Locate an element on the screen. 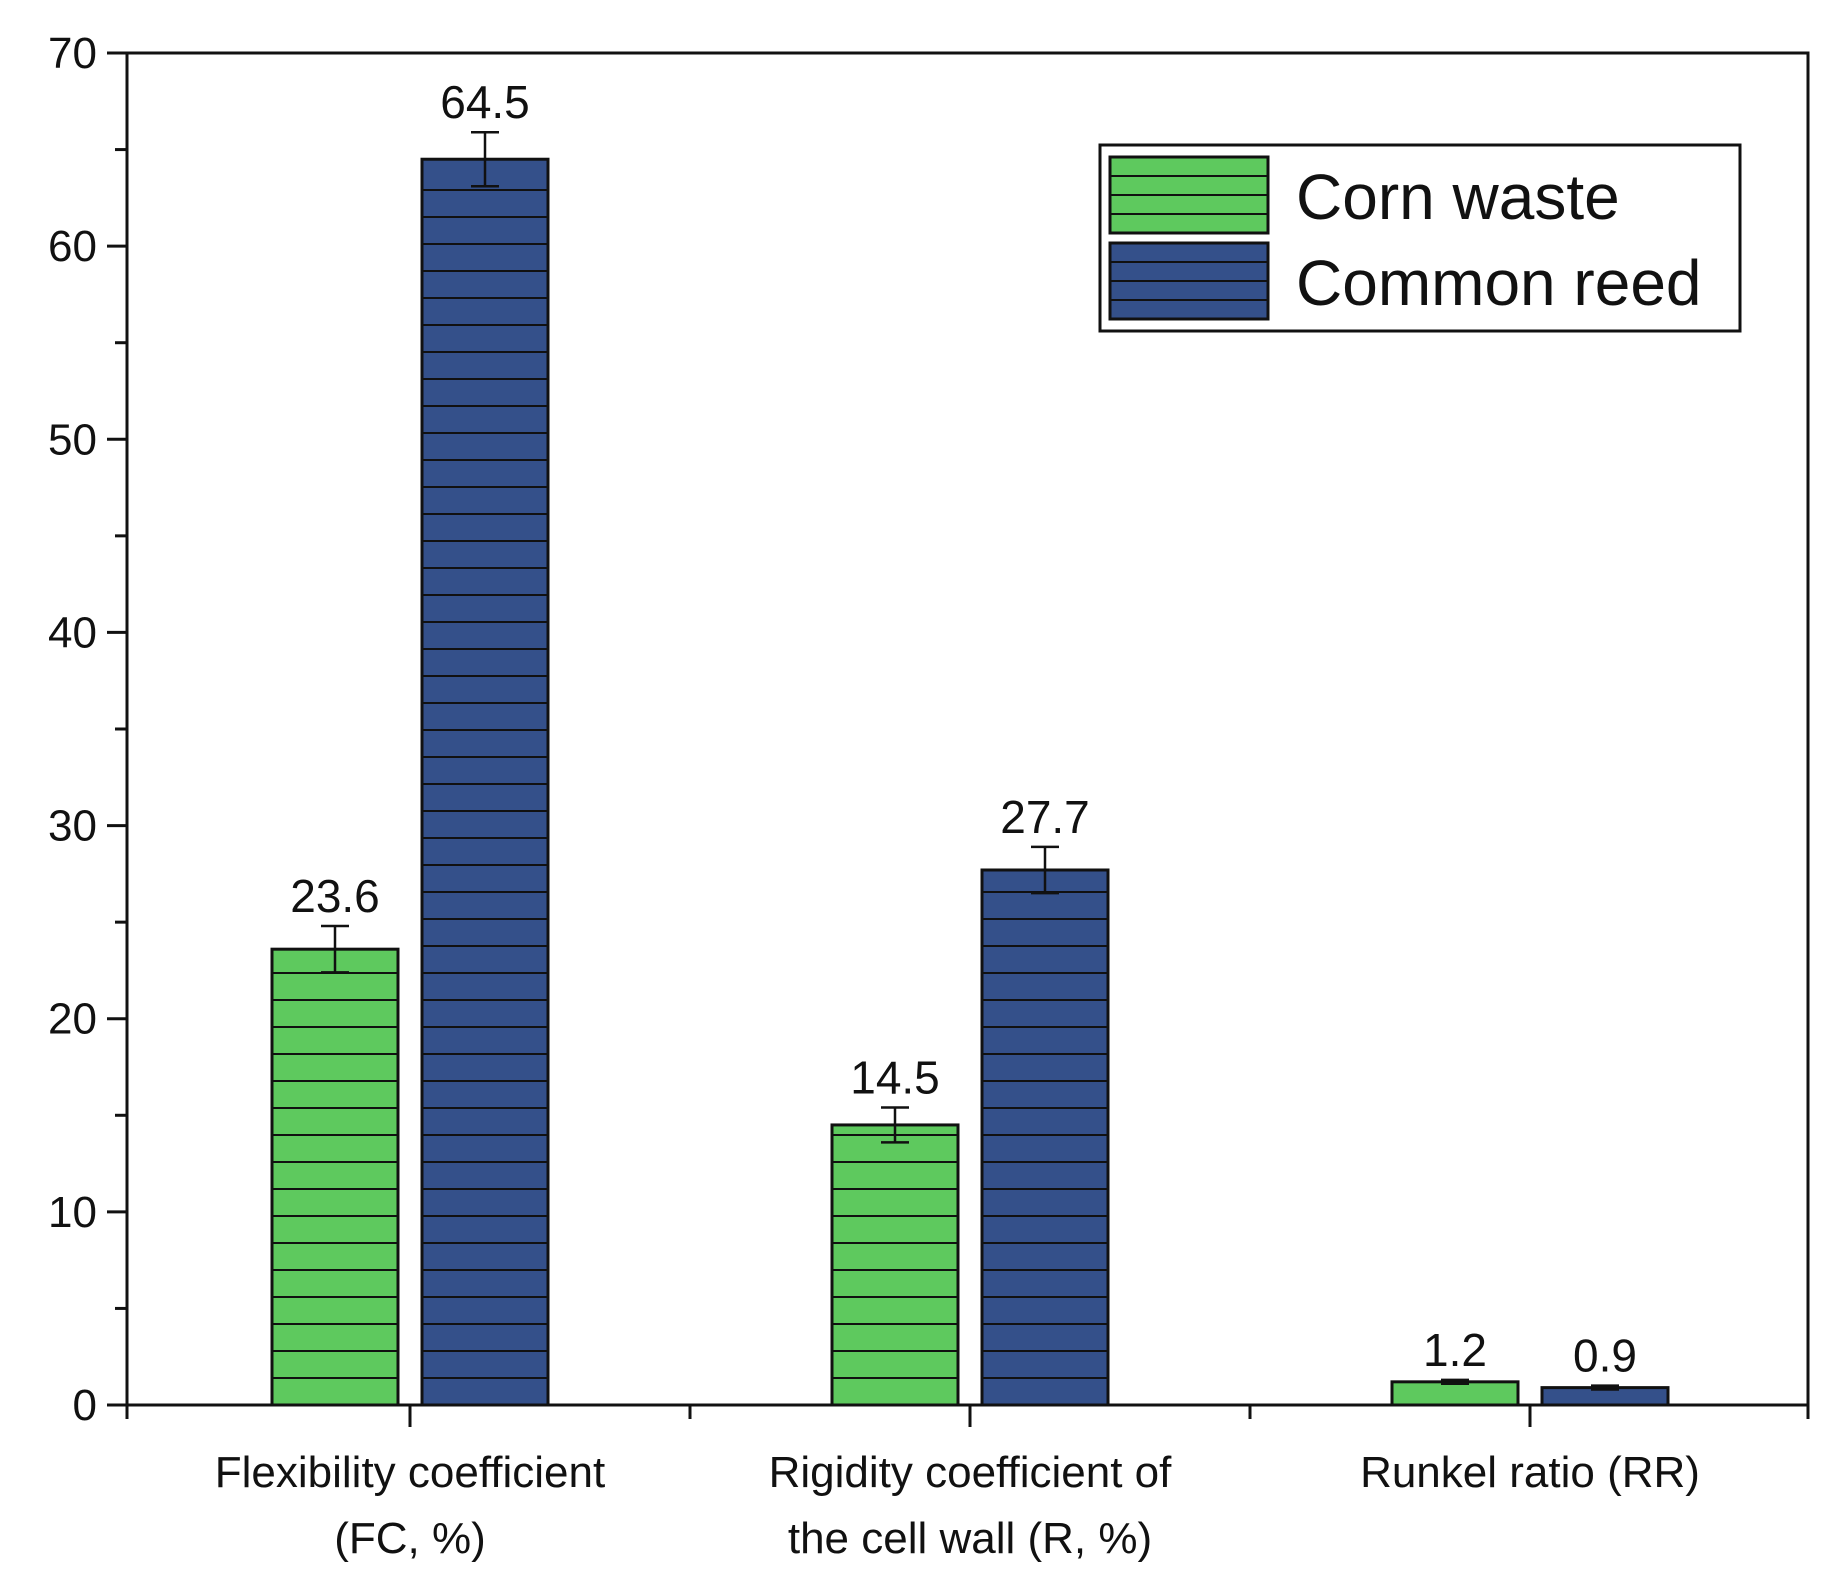 The width and height of the screenshot is (1840, 1586). legend: Corn waste Common reed is located at coordinates (1420, 238).